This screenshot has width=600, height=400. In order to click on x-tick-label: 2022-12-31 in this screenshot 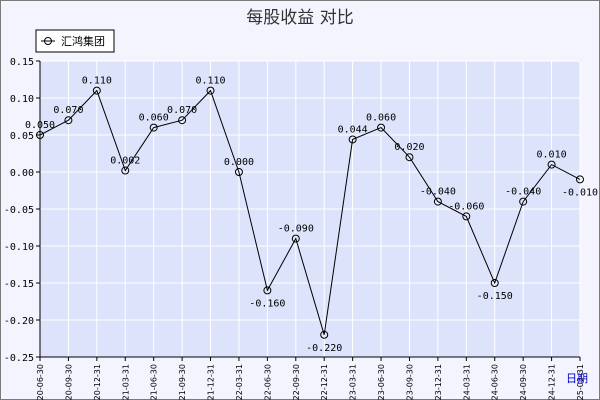, I will do `click(324, 382)`.